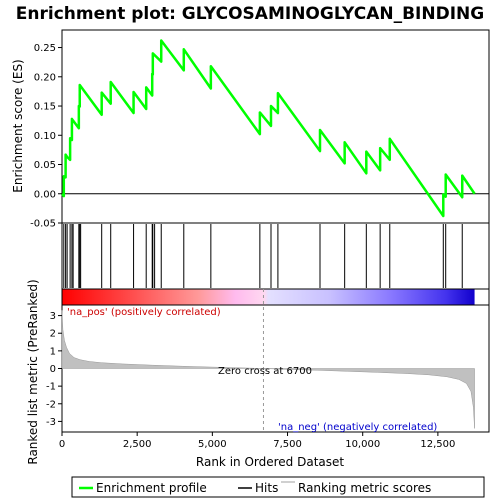 The image size is (500, 500). I want to click on es-y-ticks: -0.05 0.00 0.05 0.10 0.15 0.20 0.25, so click(46, 136).